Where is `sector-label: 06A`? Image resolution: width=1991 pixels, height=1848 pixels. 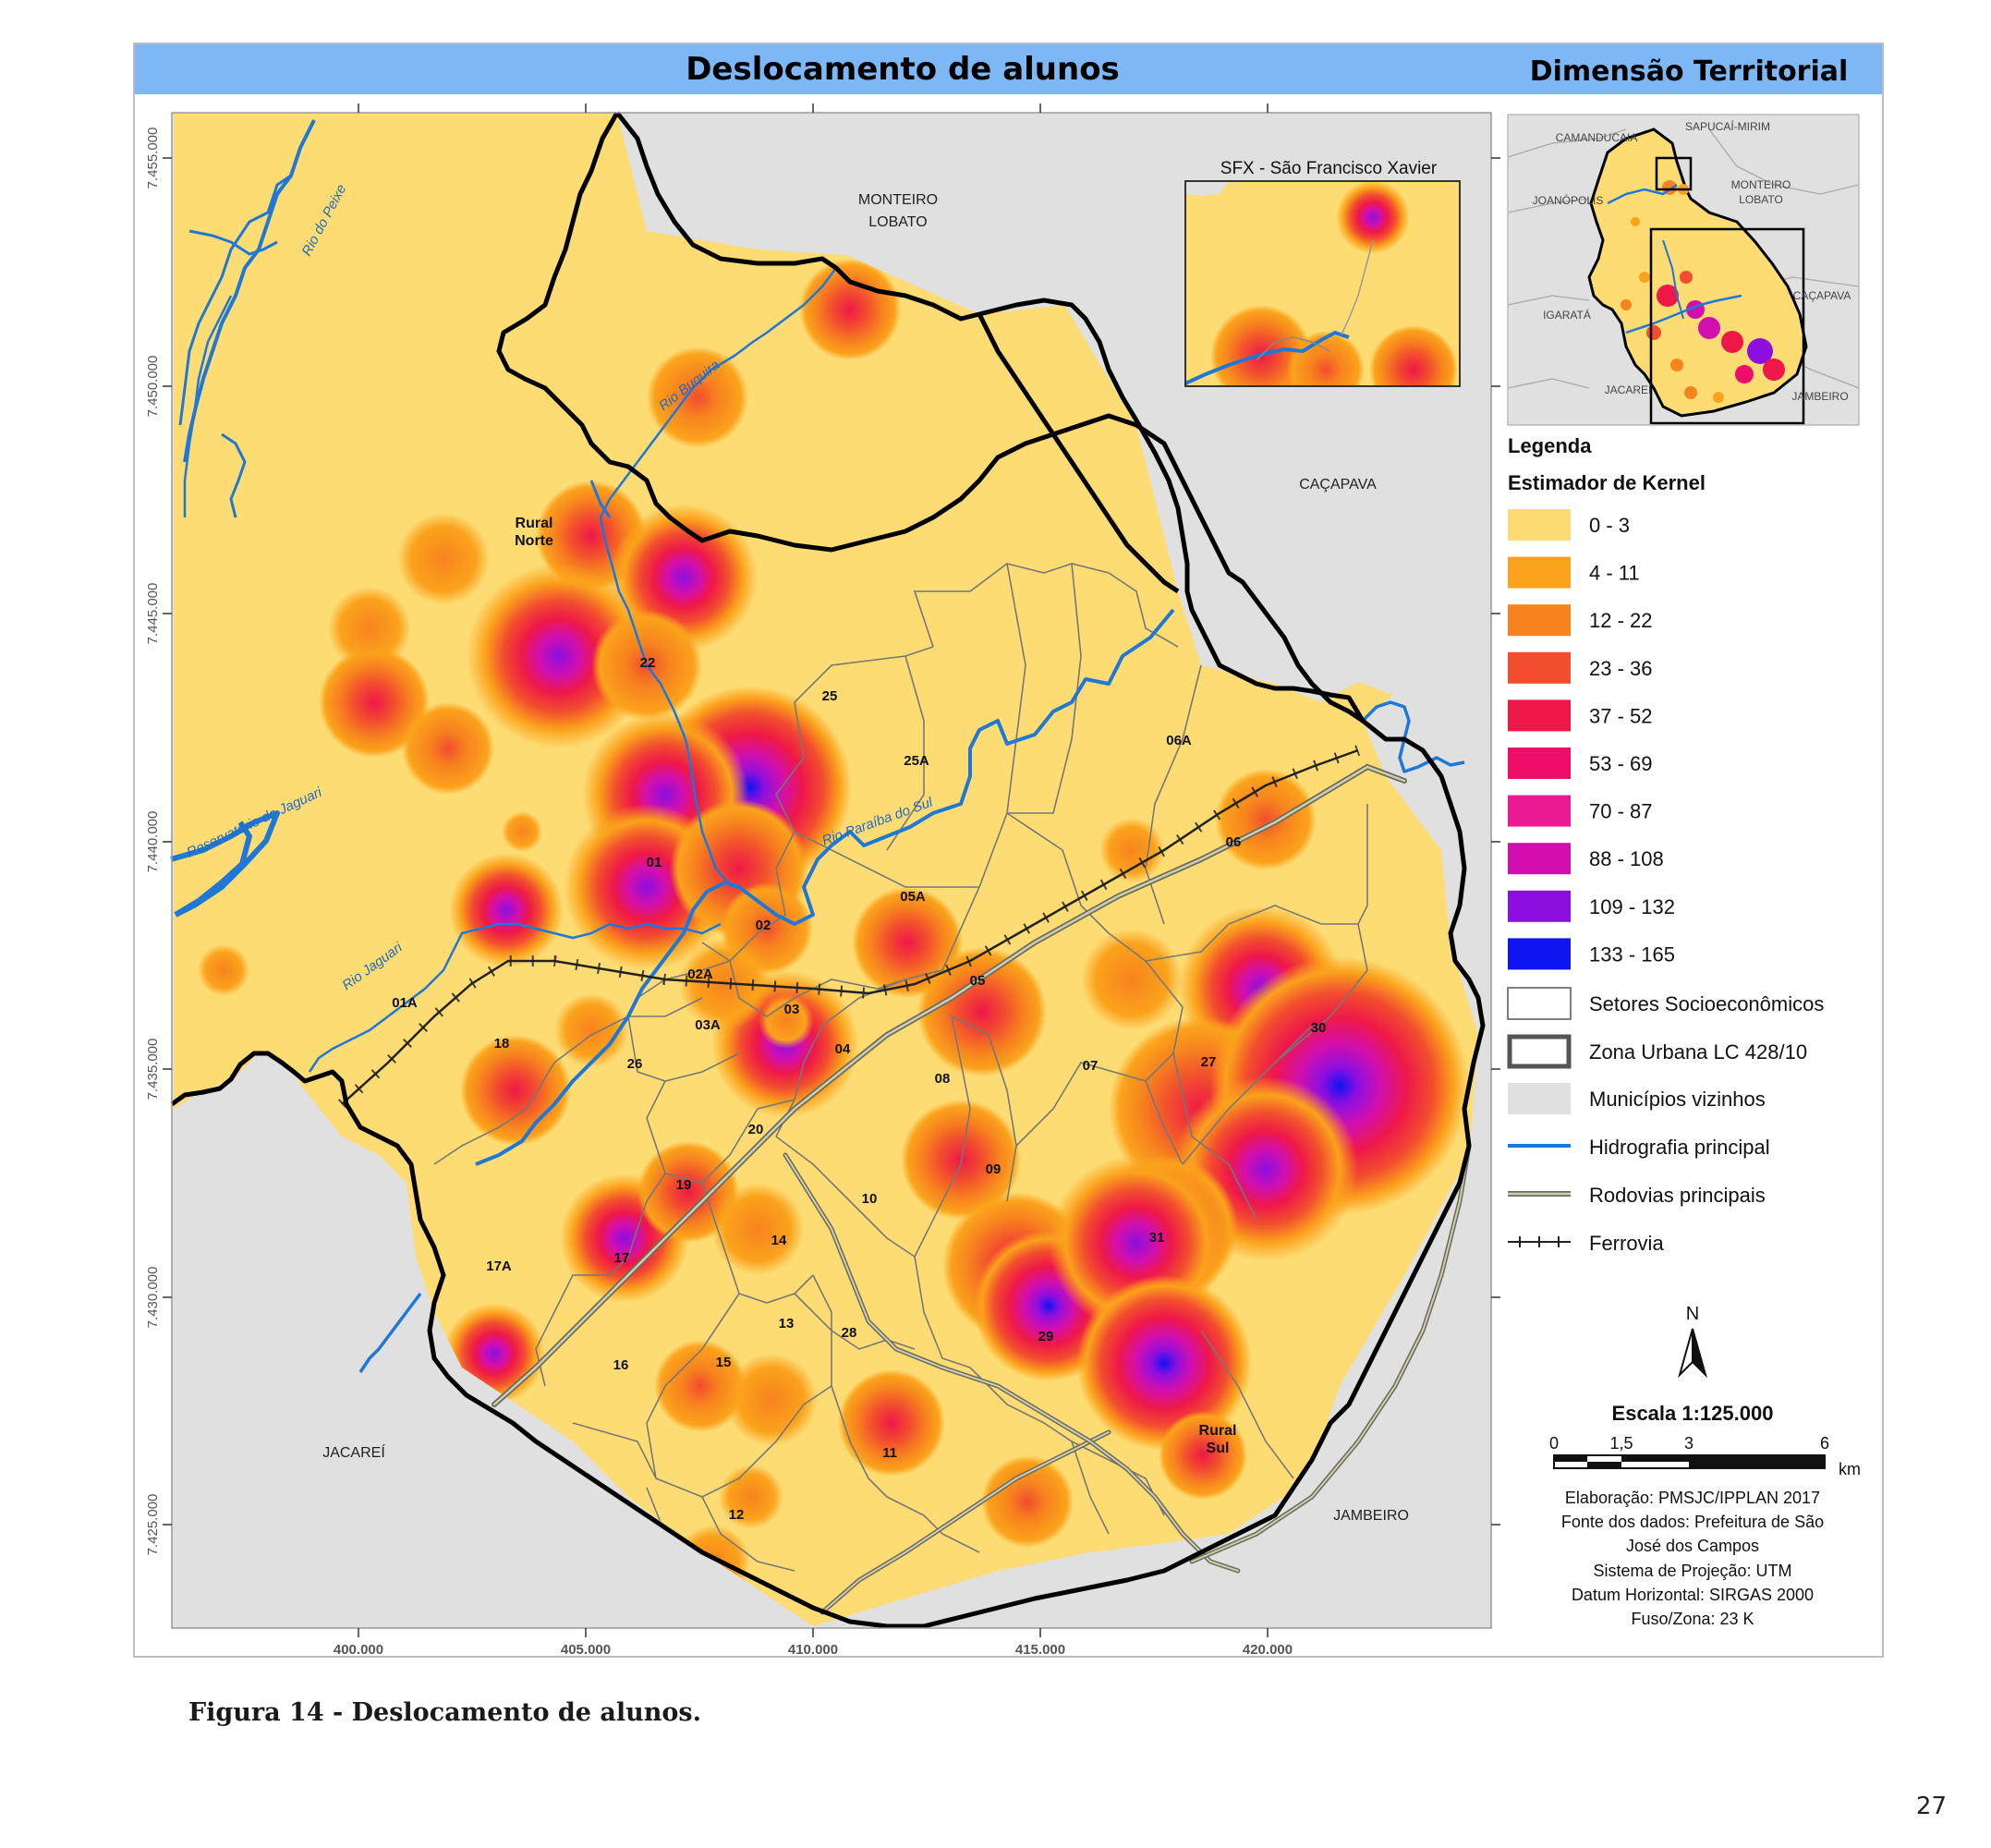 sector-label: 06A is located at coordinates (1179, 740).